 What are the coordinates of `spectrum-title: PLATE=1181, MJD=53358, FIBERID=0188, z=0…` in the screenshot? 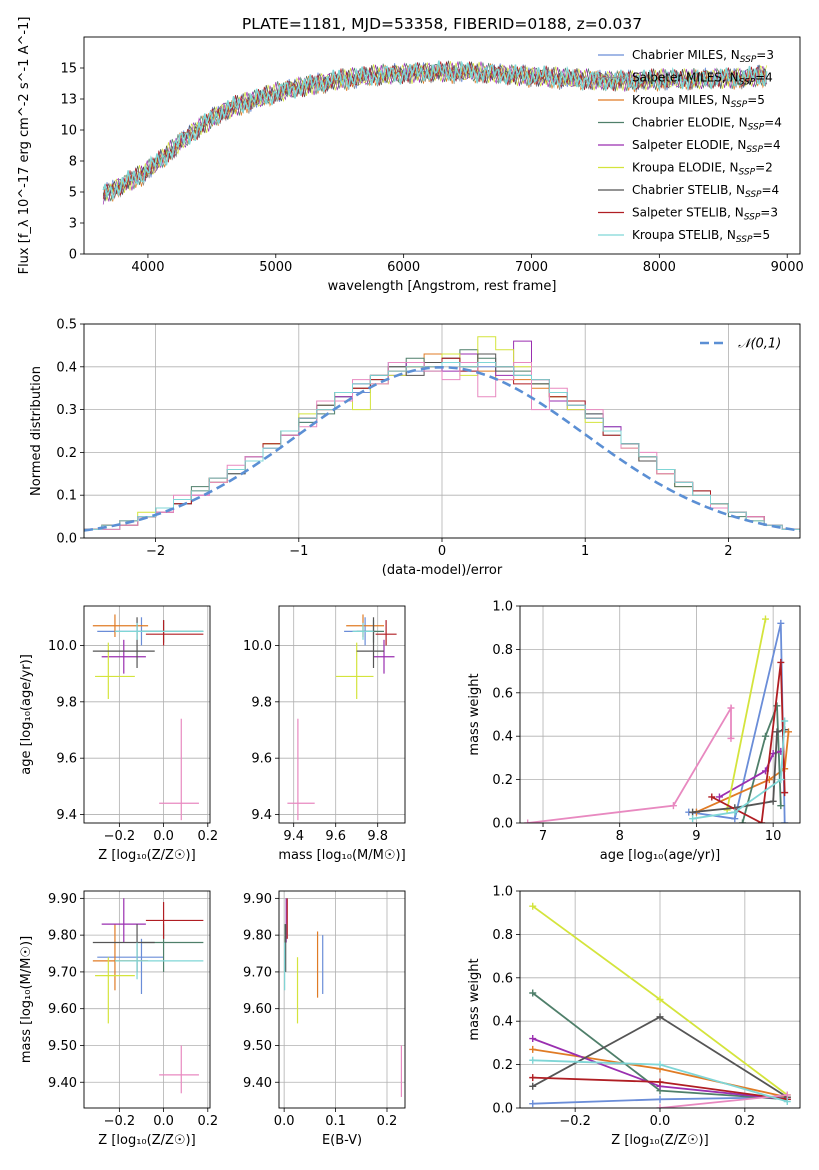 It's located at (442, 24).